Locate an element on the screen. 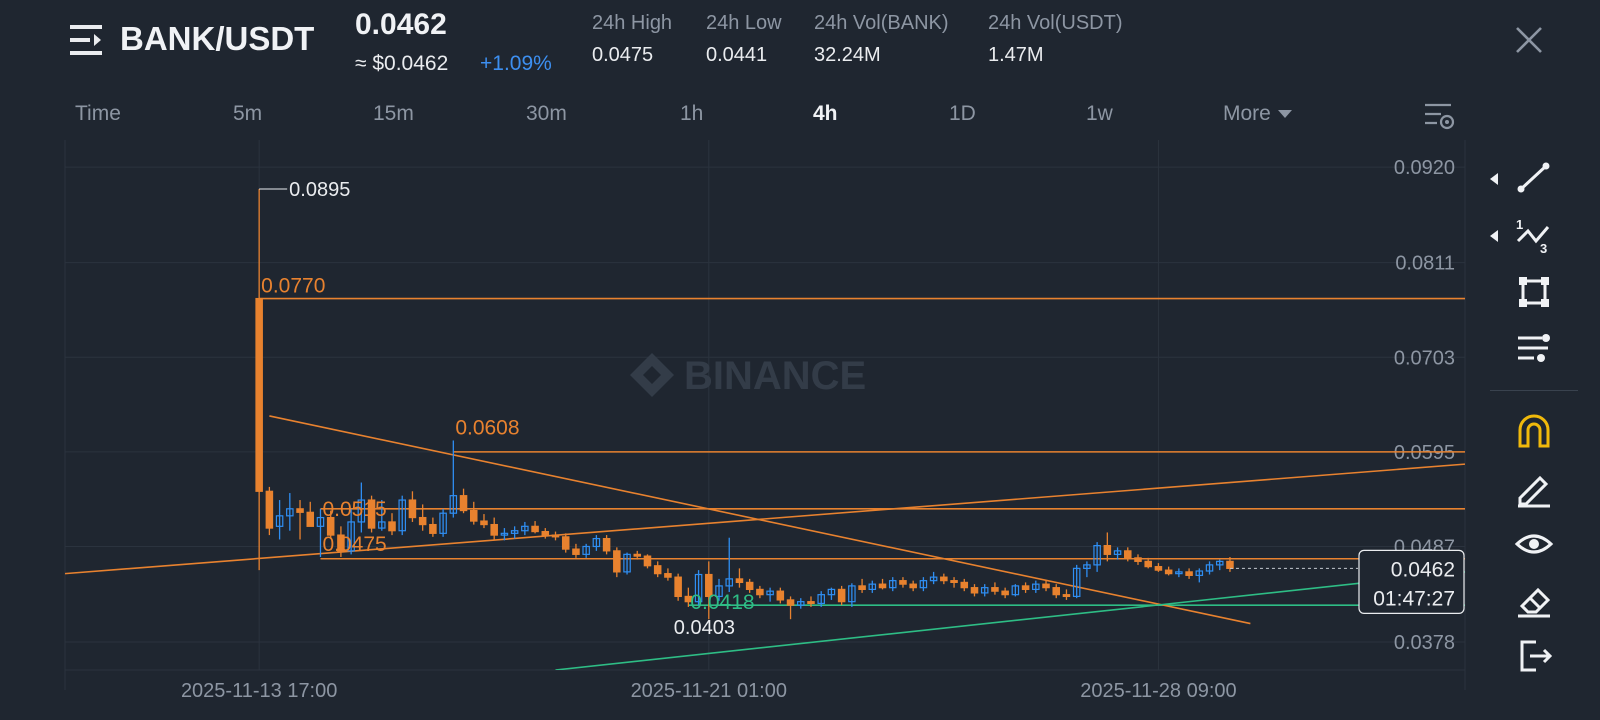 The height and width of the screenshot is (720, 1600). level-label: 0.0475 is located at coordinates (354, 544).